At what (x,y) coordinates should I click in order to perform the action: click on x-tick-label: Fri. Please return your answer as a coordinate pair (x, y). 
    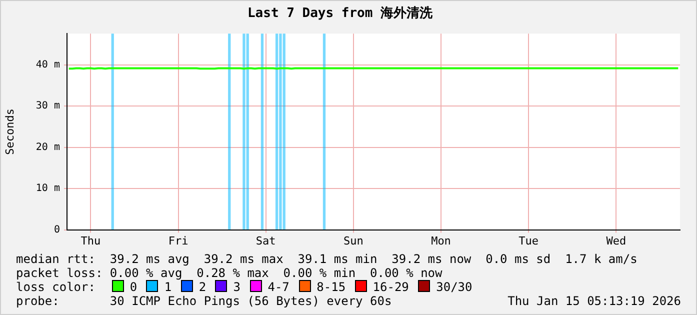
    Looking at the image, I should click on (178, 241).